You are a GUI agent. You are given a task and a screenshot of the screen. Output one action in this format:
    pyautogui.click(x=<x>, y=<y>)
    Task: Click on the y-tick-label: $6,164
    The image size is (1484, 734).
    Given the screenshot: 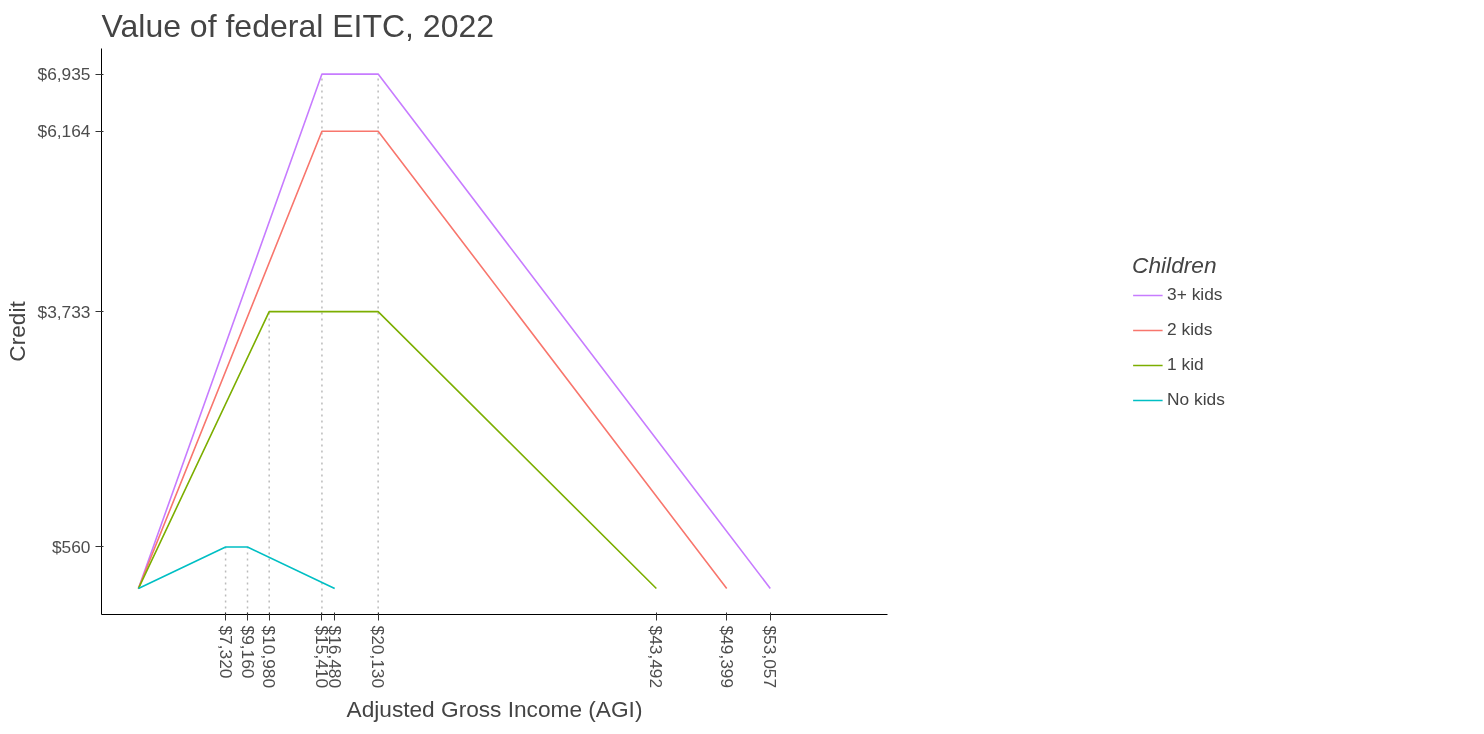 What is the action you would take?
    pyautogui.click(x=64, y=131)
    